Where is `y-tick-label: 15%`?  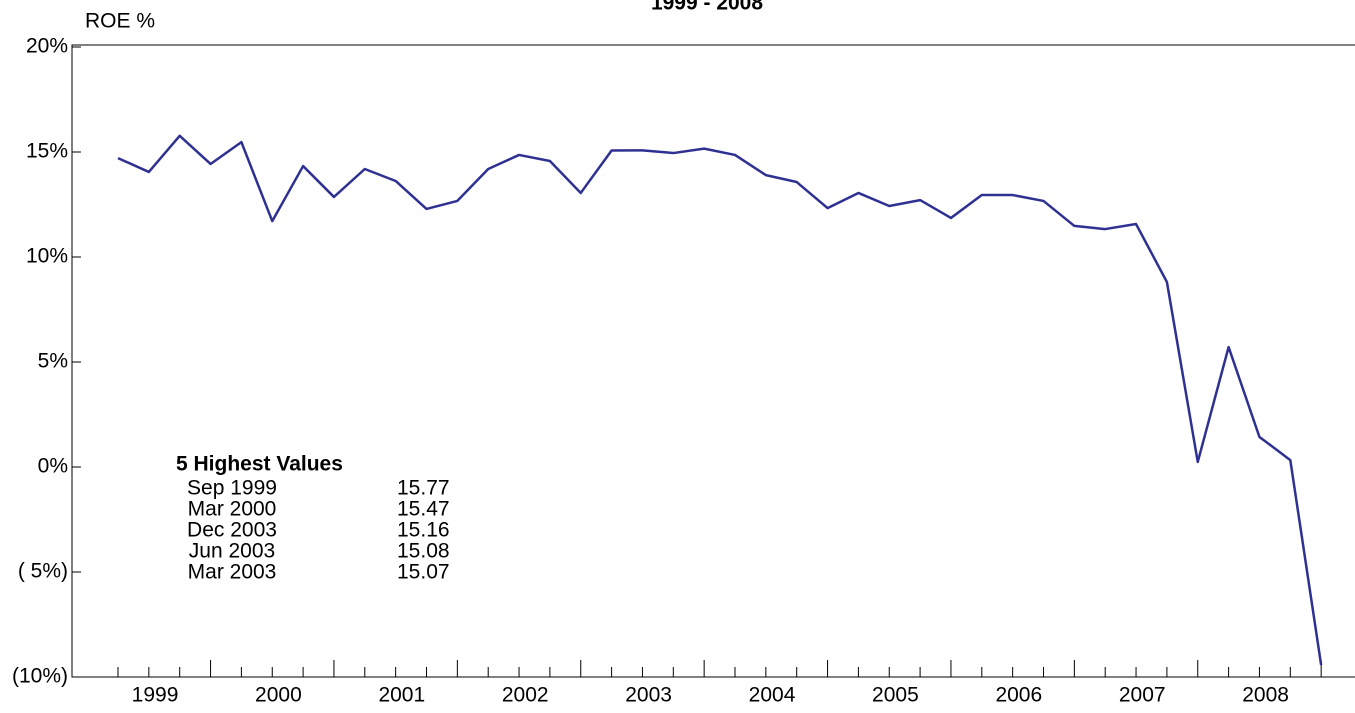
y-tick-label: 15% is located at coordinates (47, 151).